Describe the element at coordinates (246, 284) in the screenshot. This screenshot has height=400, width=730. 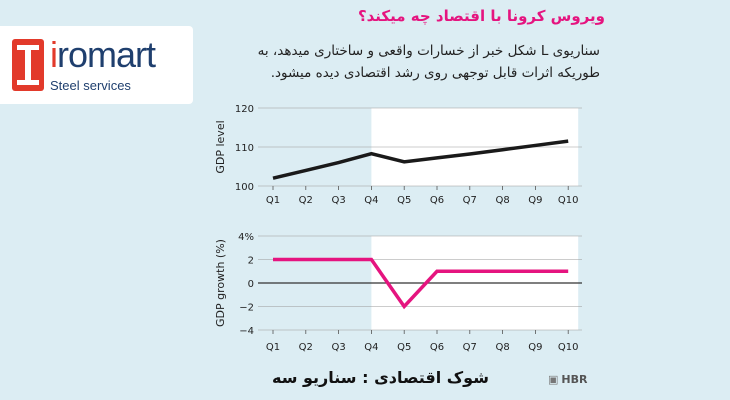
I see `gdp-growth-y-ticks: −4 −2 0 2 4%` at that location.